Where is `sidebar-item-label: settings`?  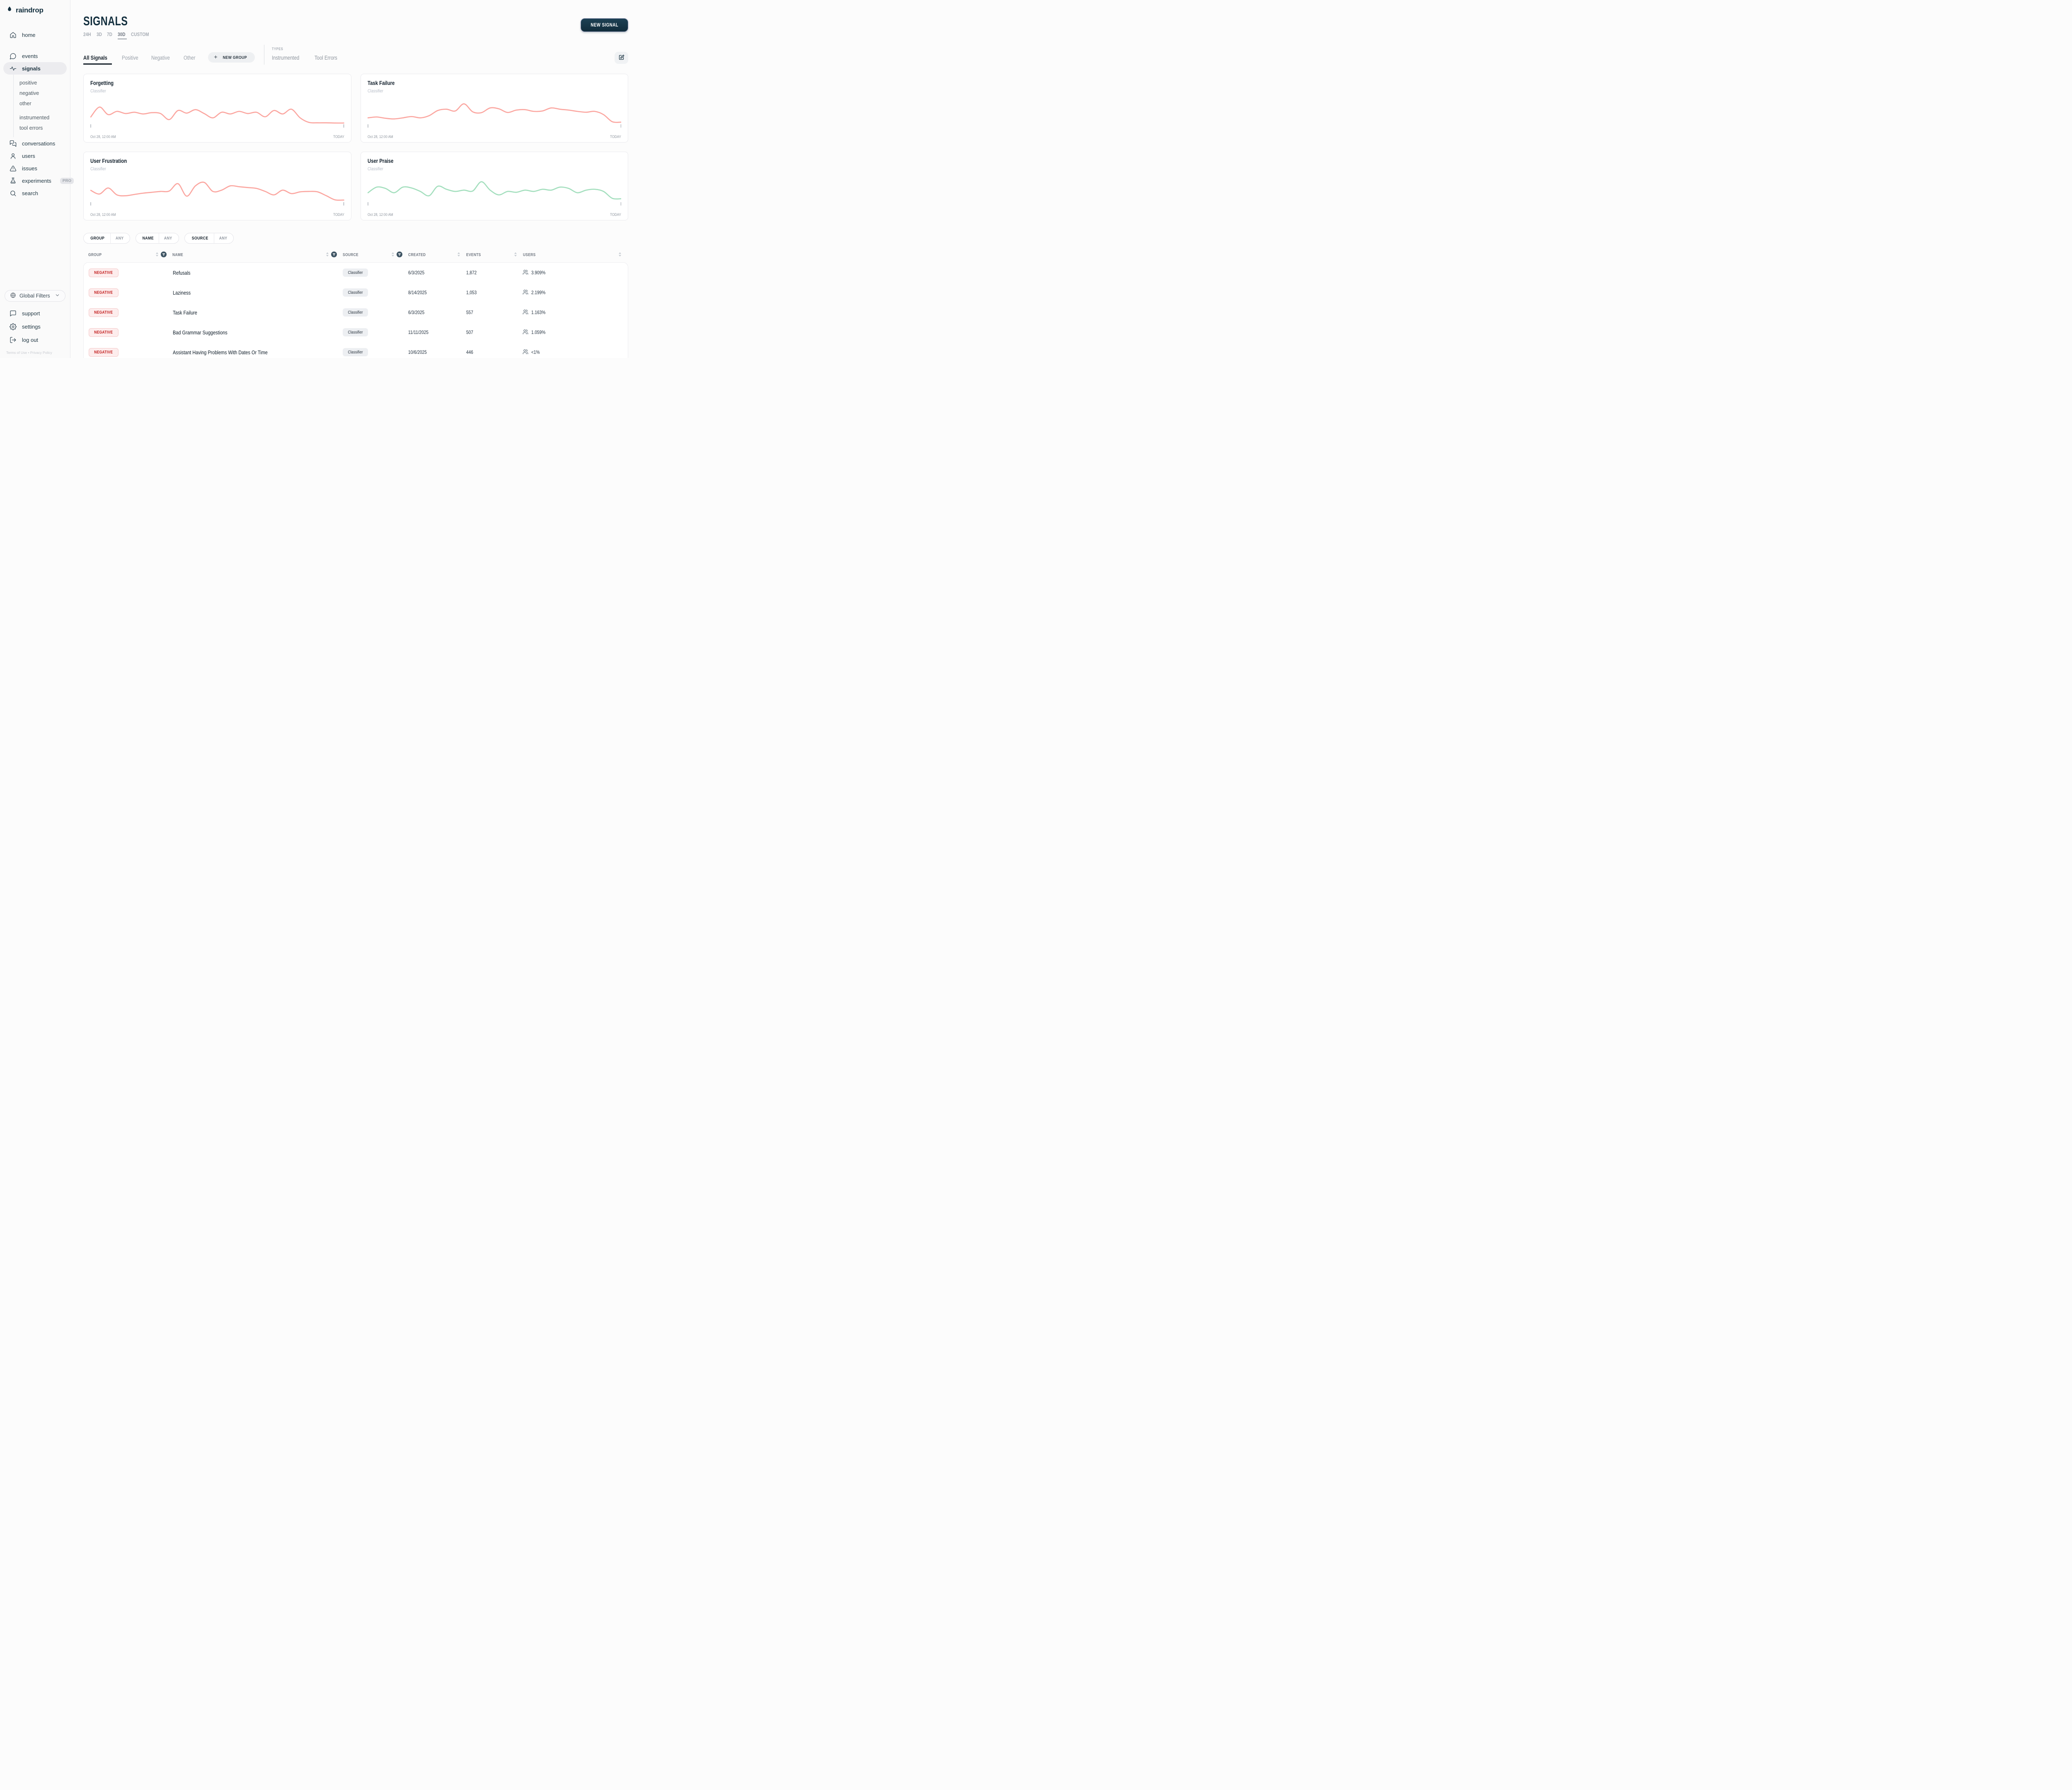
sidebar-item-label: settings is located at coordinates (31, 326).